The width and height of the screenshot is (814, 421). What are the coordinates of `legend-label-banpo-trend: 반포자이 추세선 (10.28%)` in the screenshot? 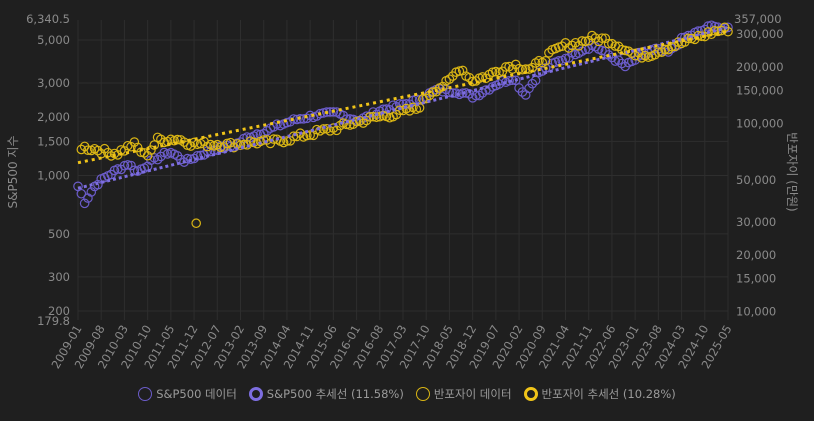 It's located at (608, 394).